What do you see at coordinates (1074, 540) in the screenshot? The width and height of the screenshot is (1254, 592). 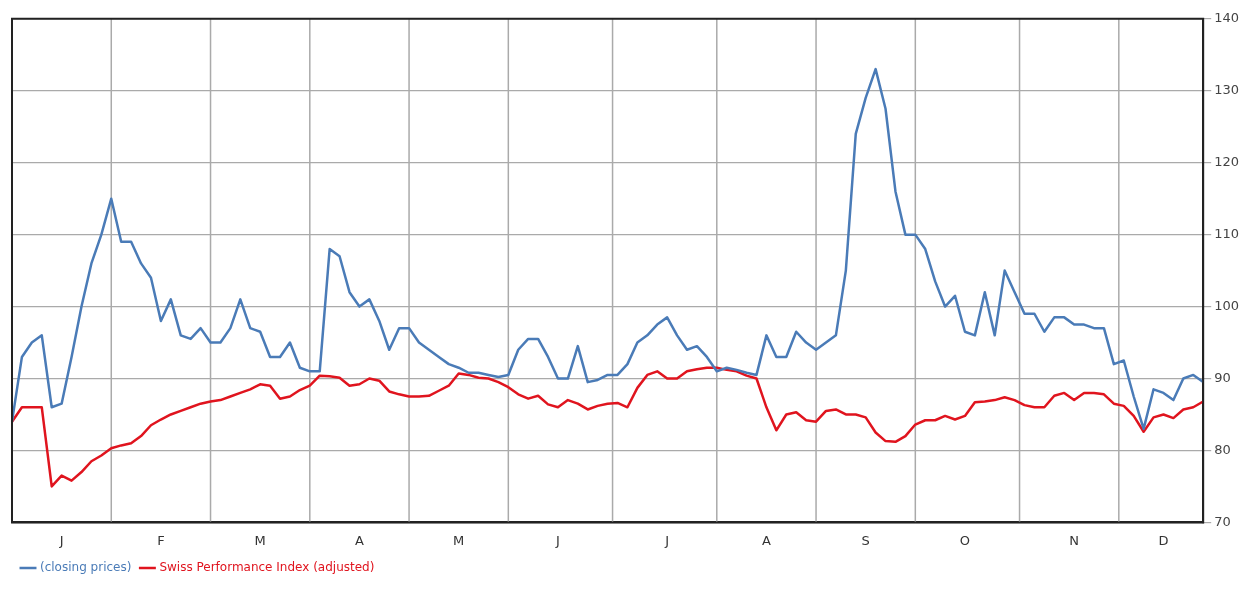 I see `x-tick-label: N` at bounding box center [1074, 540].